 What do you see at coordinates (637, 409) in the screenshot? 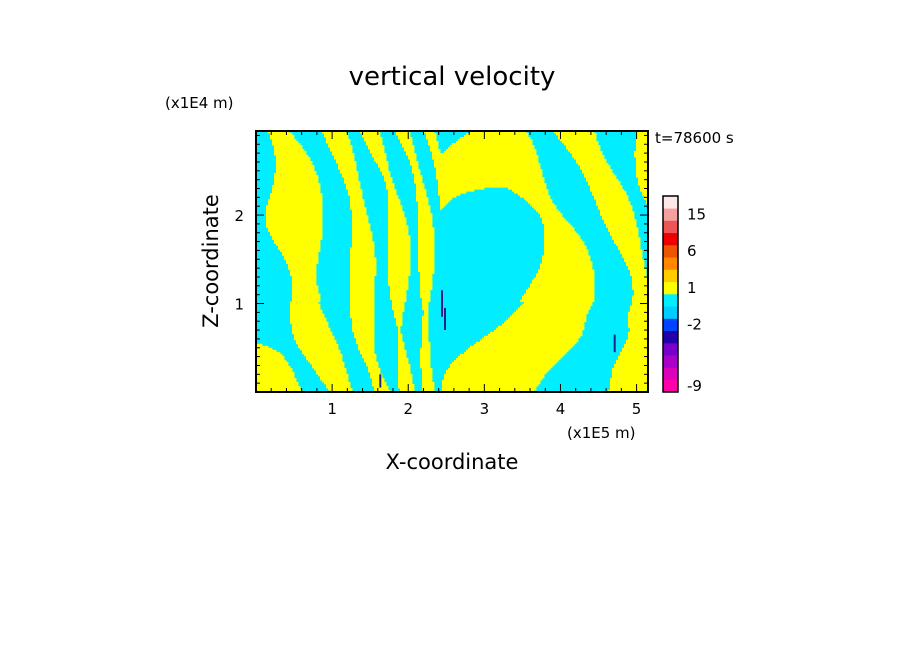
I see `x-tick-label: 5` at bounding box center [637, 409].